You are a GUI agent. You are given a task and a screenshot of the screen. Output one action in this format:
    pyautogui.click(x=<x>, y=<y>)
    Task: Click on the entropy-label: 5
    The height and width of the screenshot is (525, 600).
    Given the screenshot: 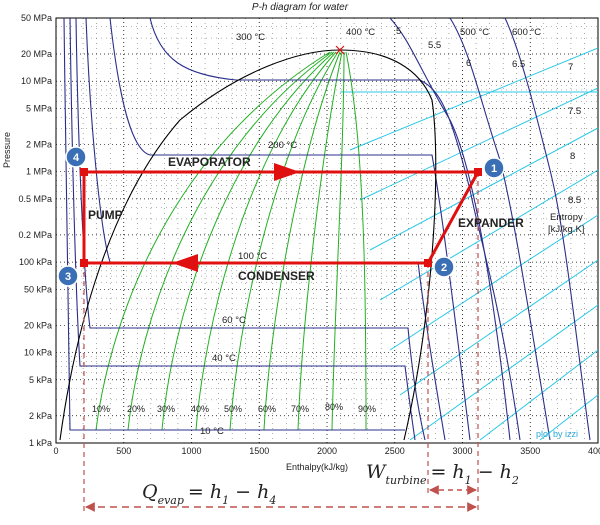 What is the action you would take?
    pyautogui.click(x=398, y=31)
    